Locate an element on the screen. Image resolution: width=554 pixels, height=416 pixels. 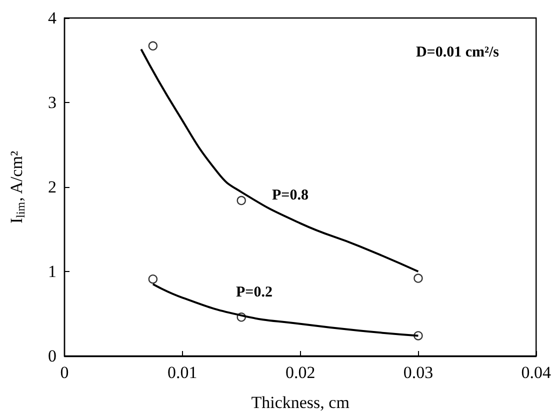
x-tick-label: 0.01 is located at coordinates (183, 372).